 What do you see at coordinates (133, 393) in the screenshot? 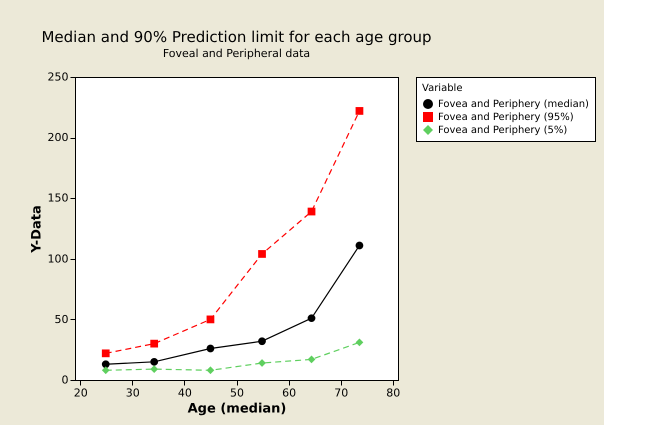
I see `x-tick-label: 30` at bounding box center [133, 393].